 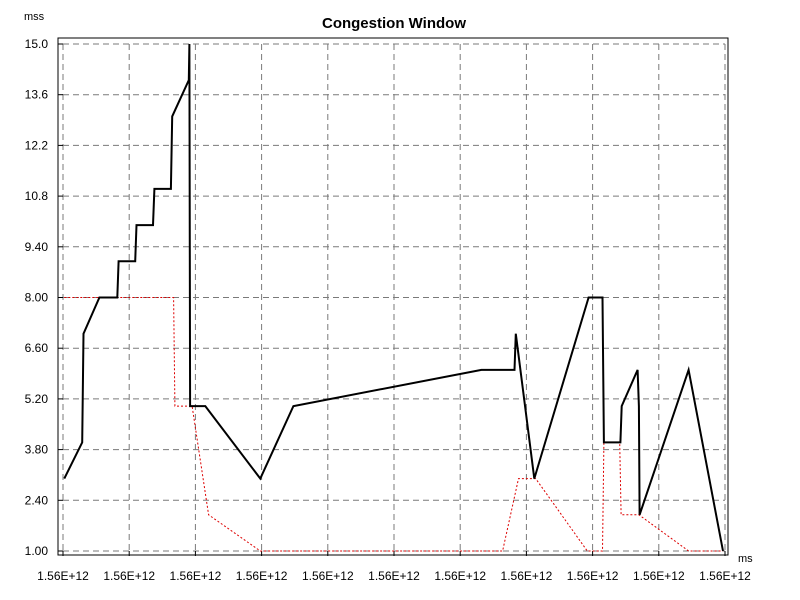 What do you see at coordinates (37, 551) in the screenshot?
I see `y-tick-label: 1.00` at bounding box center [37, 551].